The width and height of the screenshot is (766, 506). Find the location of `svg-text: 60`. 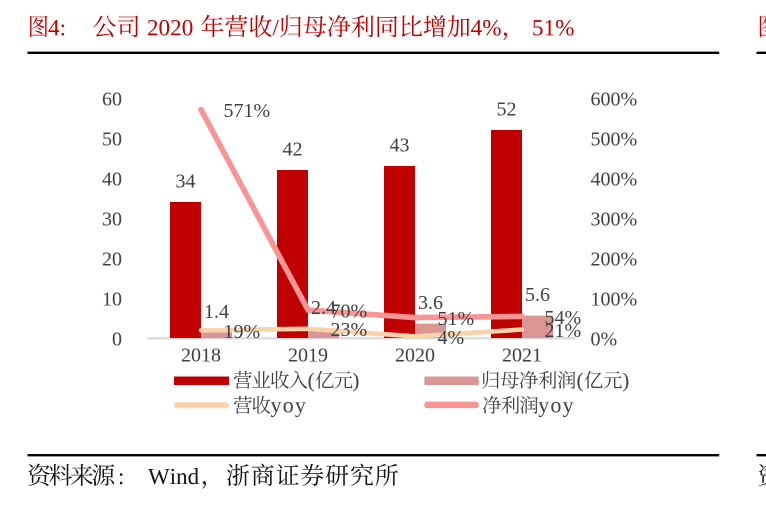

svg-text: 60 is located at coordinates (112, 100).